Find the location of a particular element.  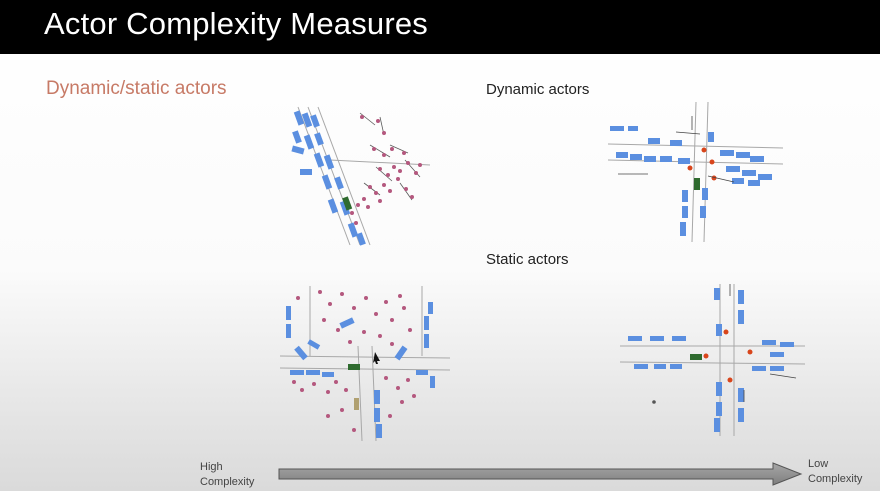

static-low-complexity-scene is located at coordinates (712, 360).